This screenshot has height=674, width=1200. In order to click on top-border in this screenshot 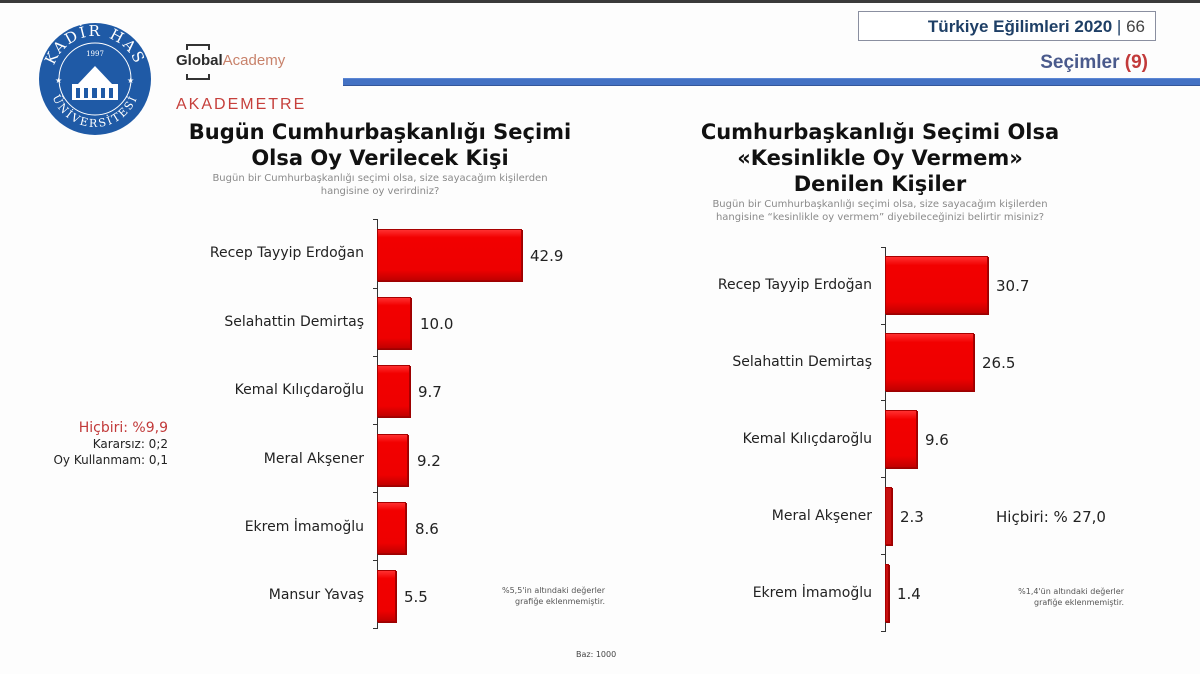, I will do `click(600, 1)`.